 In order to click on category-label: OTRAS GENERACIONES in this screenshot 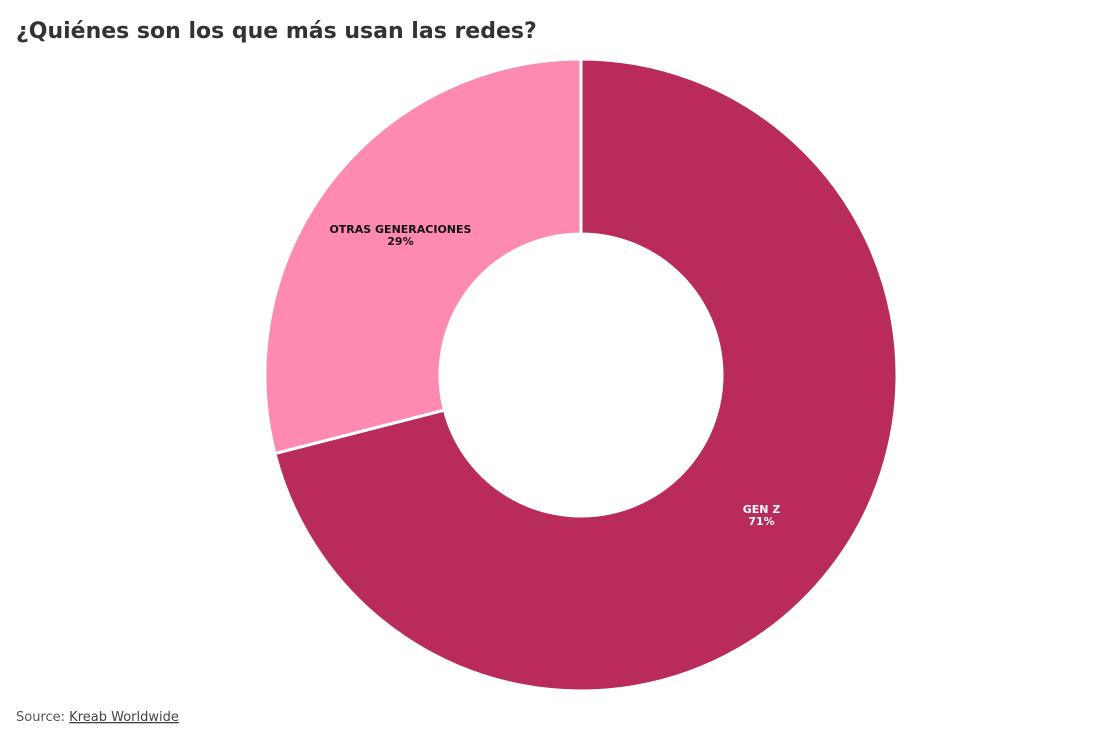, I will do `click(400, 229)`.